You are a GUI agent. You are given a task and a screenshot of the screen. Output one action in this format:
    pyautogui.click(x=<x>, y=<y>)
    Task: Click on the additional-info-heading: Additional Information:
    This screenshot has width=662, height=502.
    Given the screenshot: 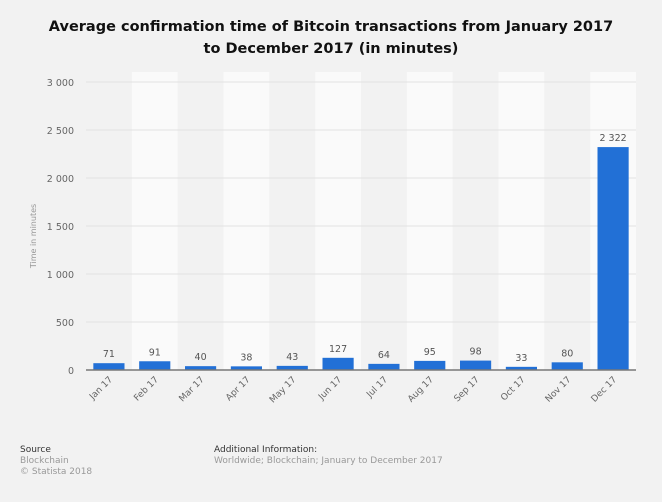 What is the action you would take?
    pyautogui.click(x=266, y=450)
    